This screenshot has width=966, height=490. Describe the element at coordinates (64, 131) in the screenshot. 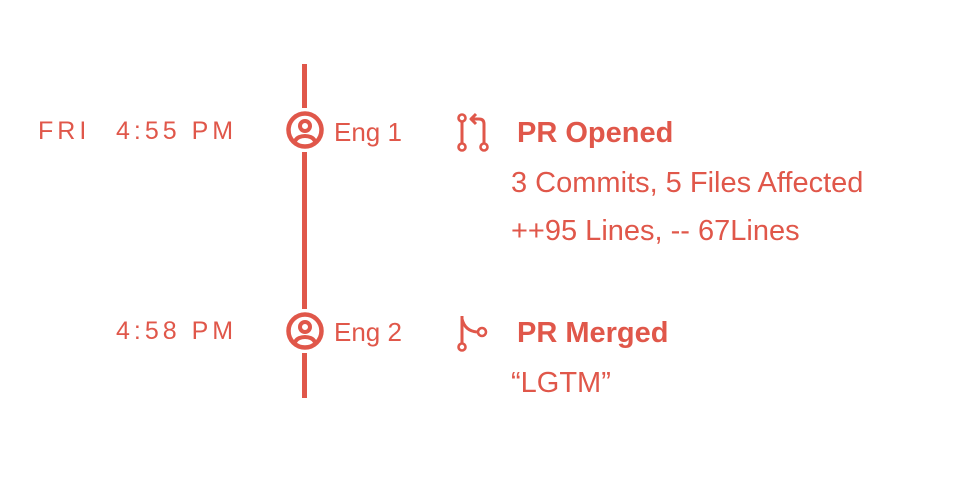

I see `event-1-day: FRI` at that location.